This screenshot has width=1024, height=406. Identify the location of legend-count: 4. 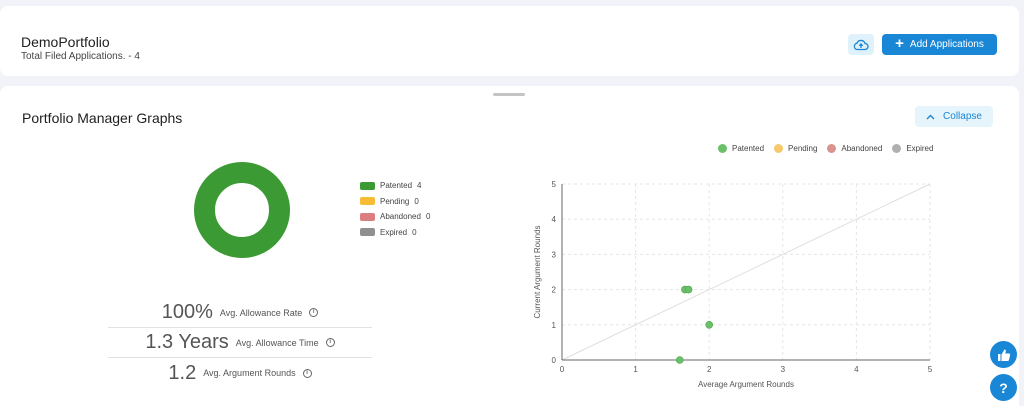
(419, 186).